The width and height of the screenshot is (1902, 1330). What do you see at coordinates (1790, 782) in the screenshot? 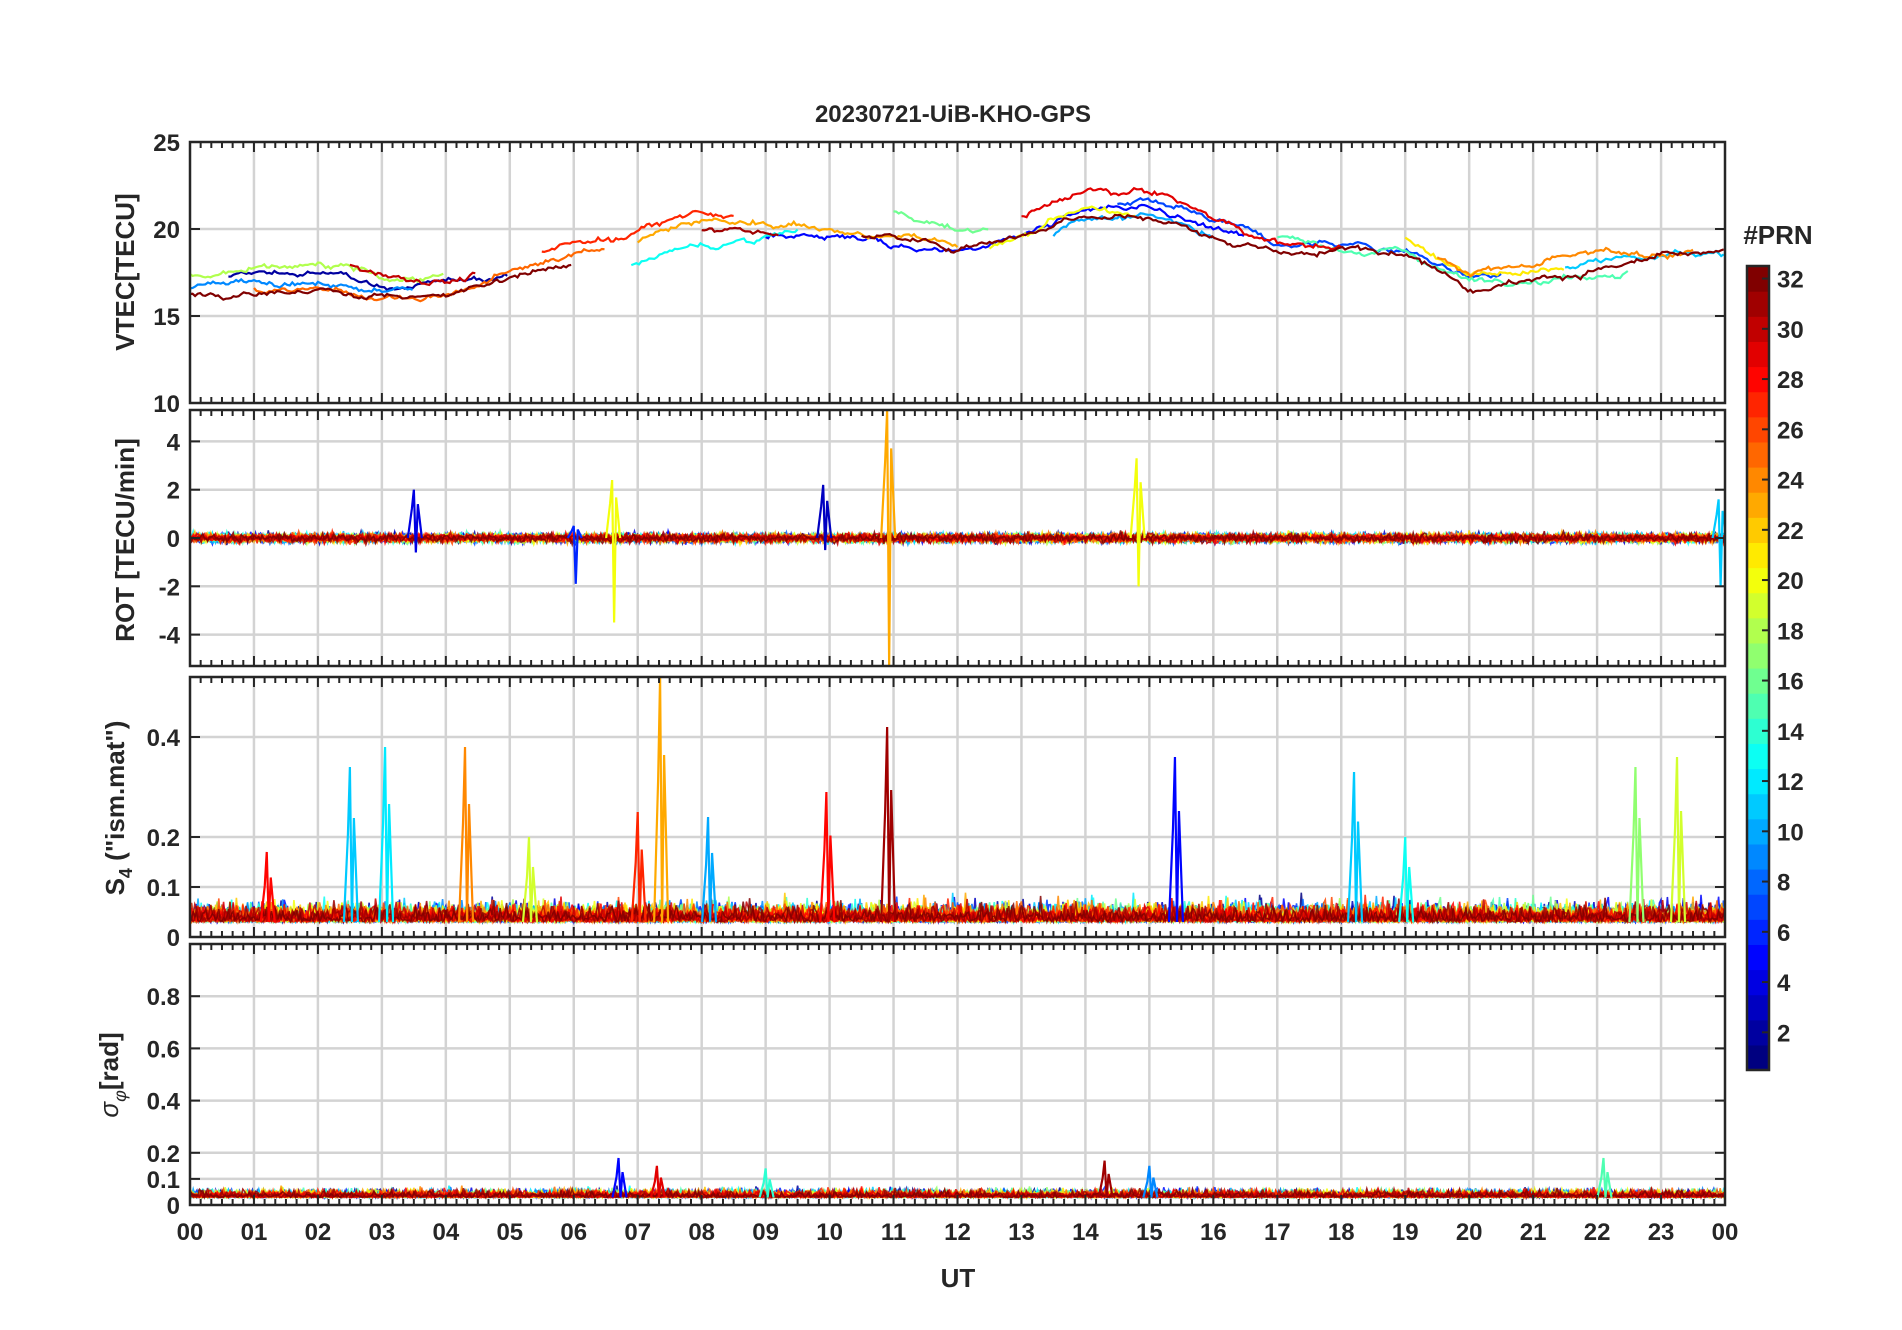
I see `colorbar-tick-label: 12` at bounding box center [1790, 782].